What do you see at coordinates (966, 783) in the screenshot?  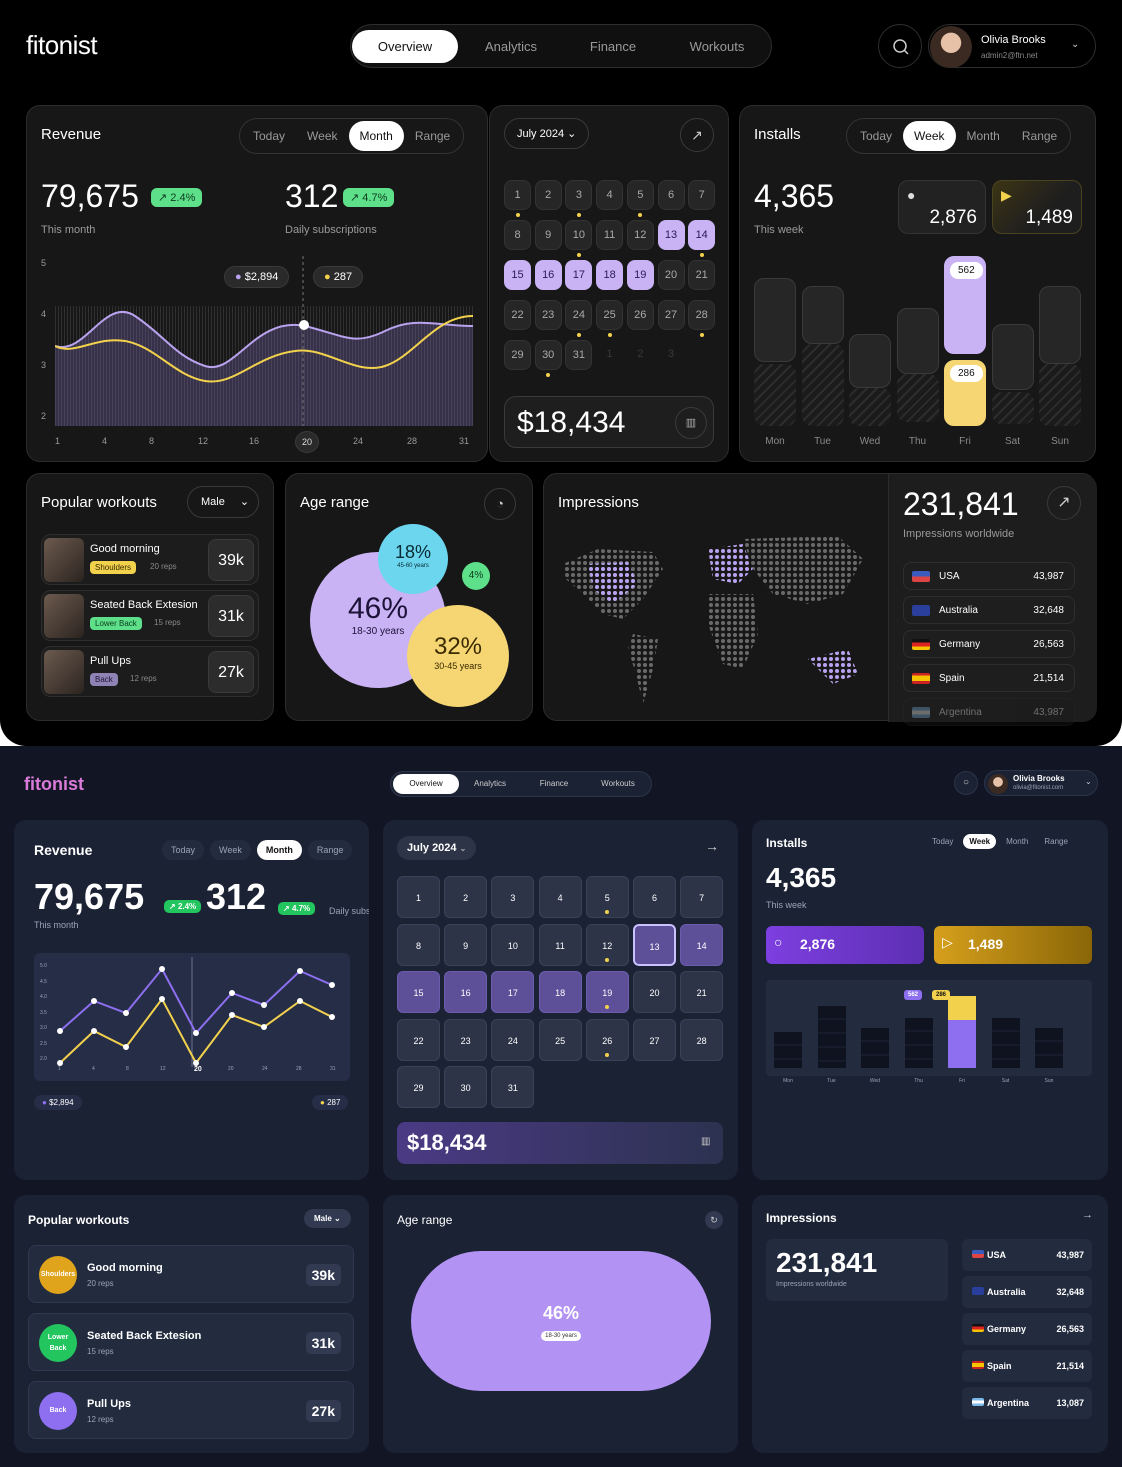 I see `search-icon: ○` at bounding box center [966, 783].